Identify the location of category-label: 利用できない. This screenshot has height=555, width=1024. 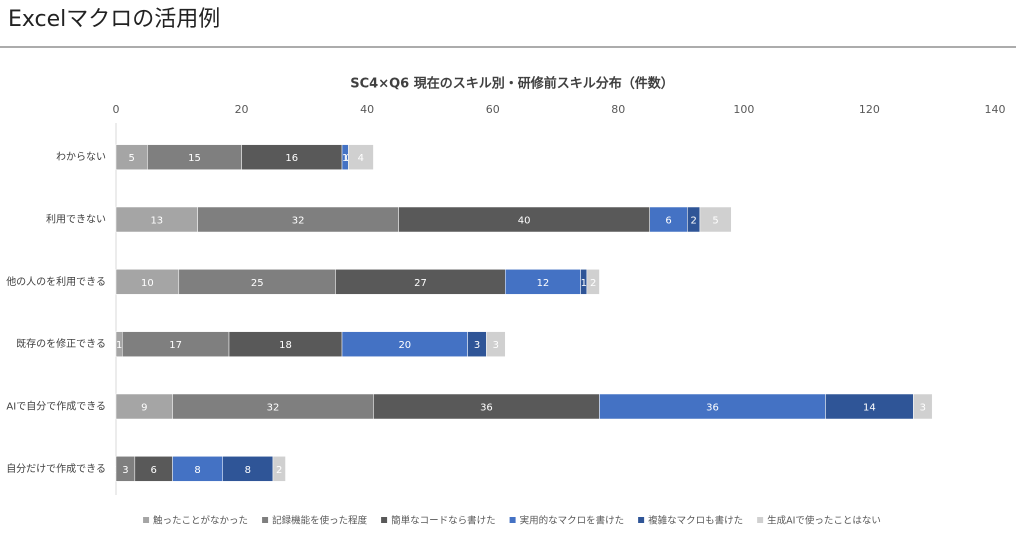
(76, 220).